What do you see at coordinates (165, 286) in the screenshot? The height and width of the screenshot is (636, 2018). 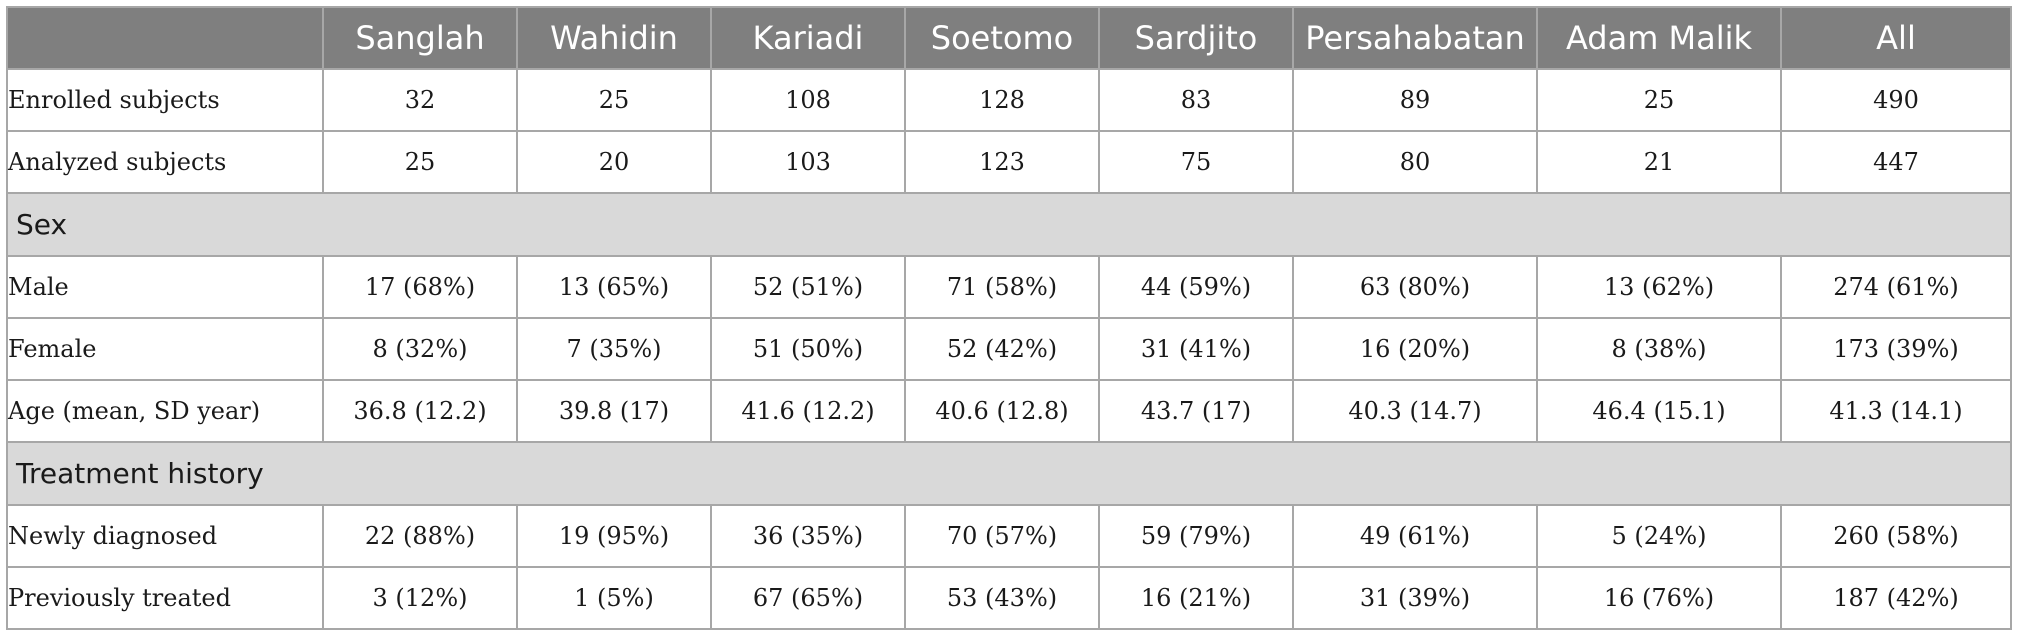 I see `row-label: Male` at bounding box center [165, 286].